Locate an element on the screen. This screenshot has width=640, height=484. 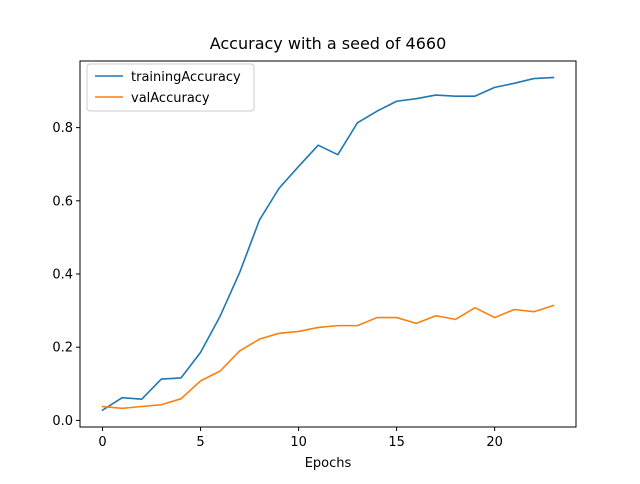
legend: trainingAccuracy valAccuracy is located at coordinates (170, 87).